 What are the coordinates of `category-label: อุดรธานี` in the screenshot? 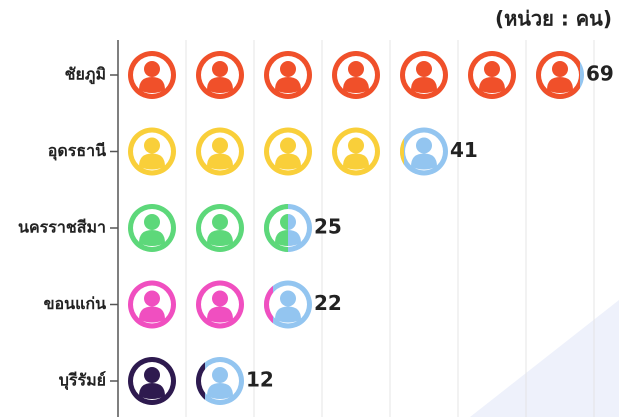 It's located at (77, 151).